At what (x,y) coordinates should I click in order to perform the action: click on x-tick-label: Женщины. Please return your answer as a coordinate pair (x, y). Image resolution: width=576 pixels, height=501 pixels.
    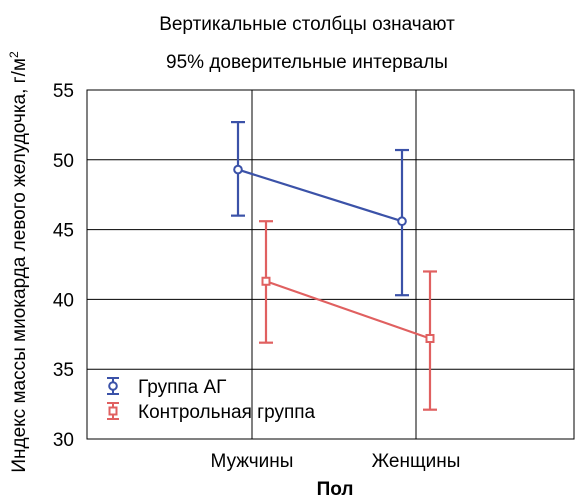
    Looking at the image, I should click on (416, 461).